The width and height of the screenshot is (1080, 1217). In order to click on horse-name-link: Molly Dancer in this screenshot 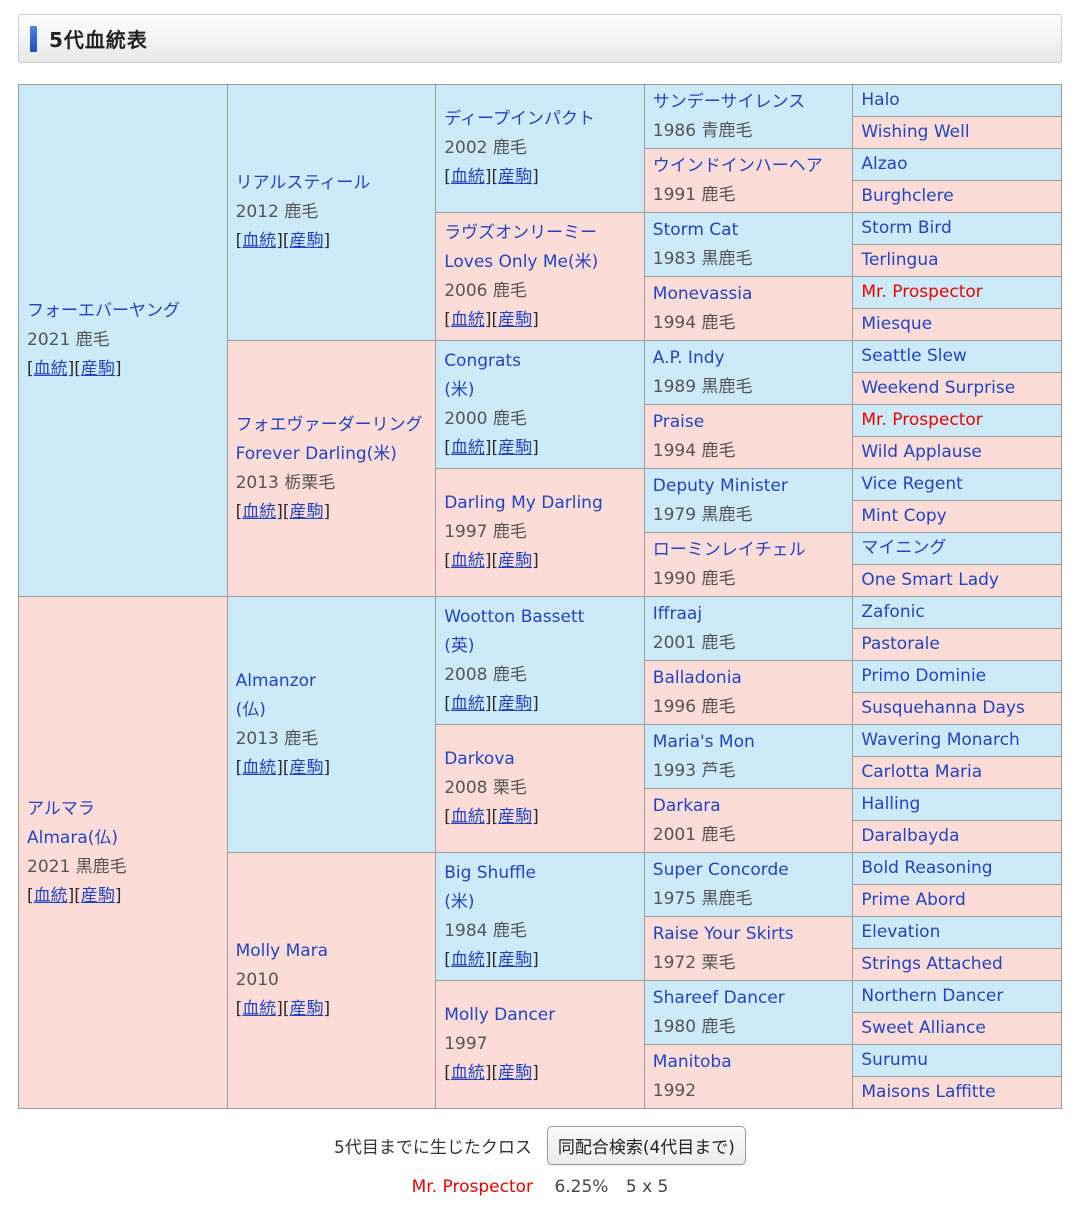, I will do `click(500, 1015)`.